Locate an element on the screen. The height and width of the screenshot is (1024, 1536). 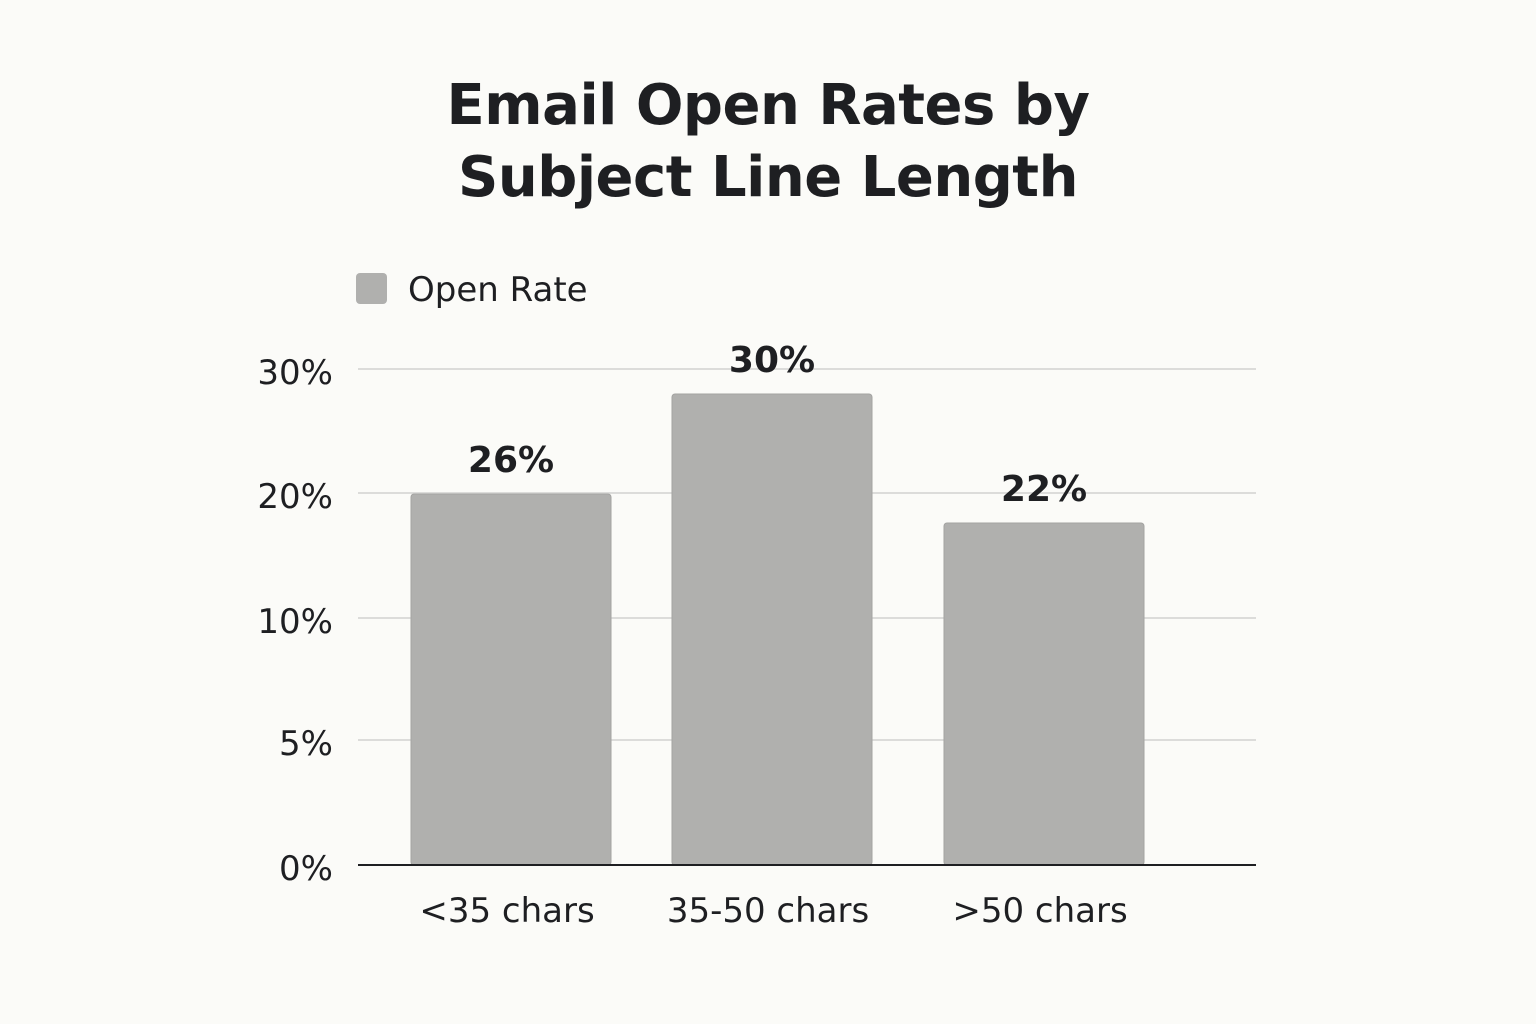
legend-swatch is located at coordinates (371, 288).